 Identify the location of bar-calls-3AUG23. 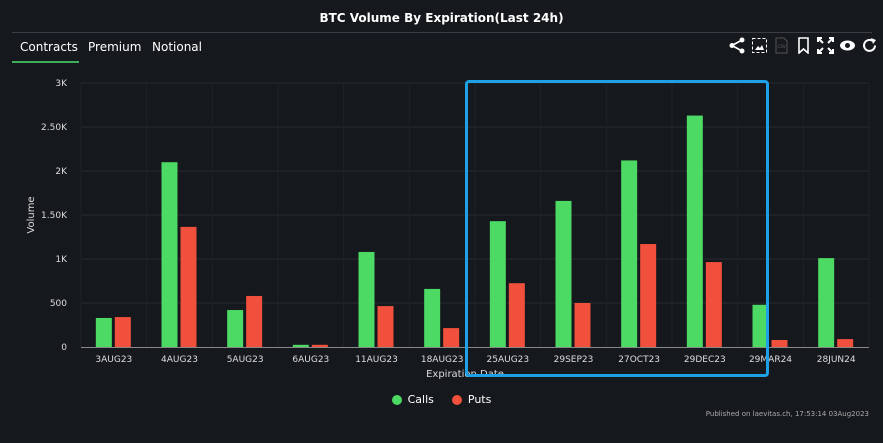
(103, 332).